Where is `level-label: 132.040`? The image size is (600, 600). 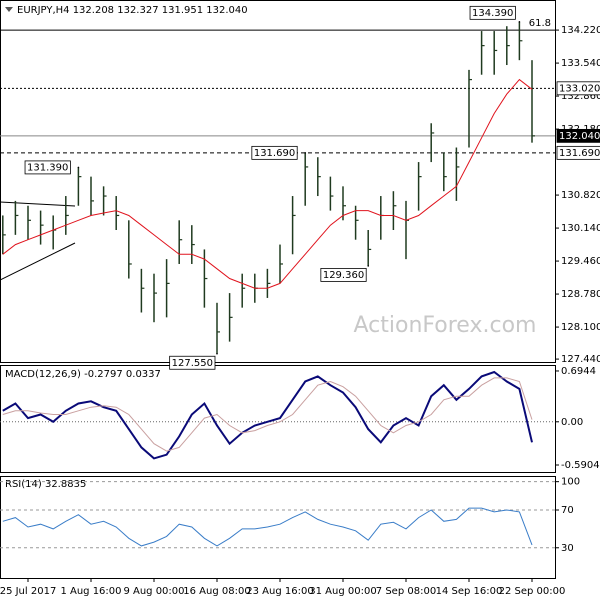
level-label: 132.040 is located at coordinates (579, 136).